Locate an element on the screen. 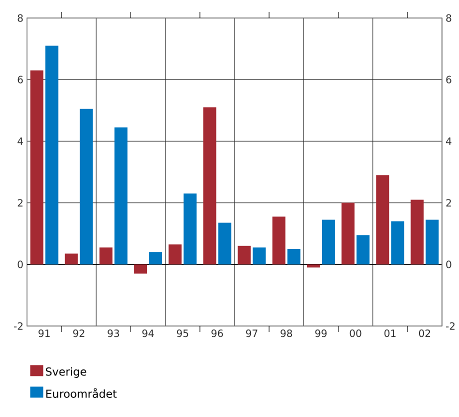 The width and height of the screenshot is (459, 417). y2-tick-label: 8 is located at coordinates (449, 18).